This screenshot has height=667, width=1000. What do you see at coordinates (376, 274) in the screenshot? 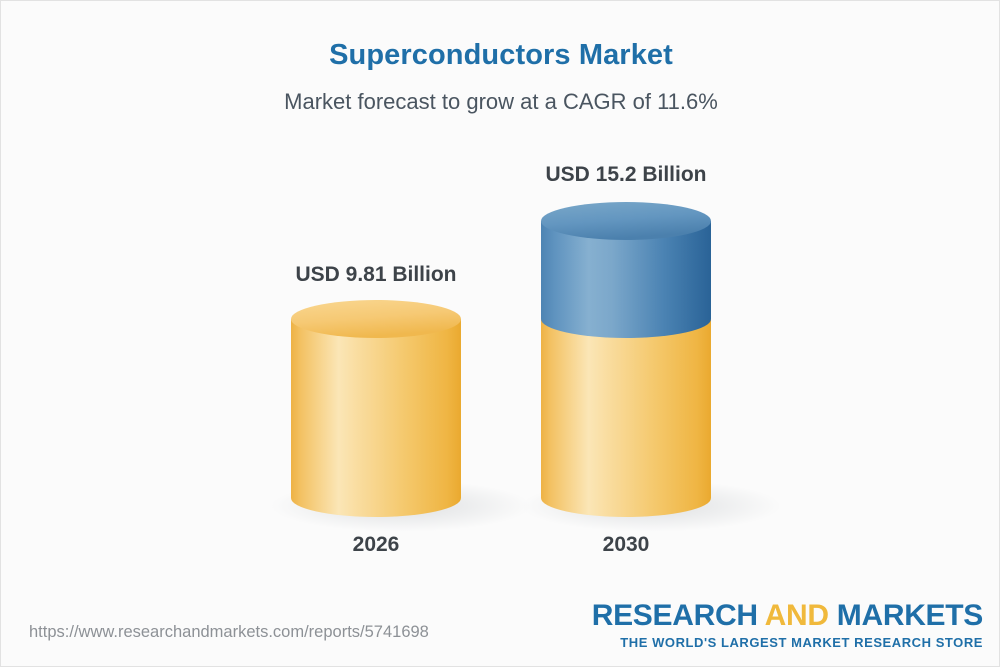
I see `value-label-2026: USD 9.81 Billion` at bounding box center [376, 274].